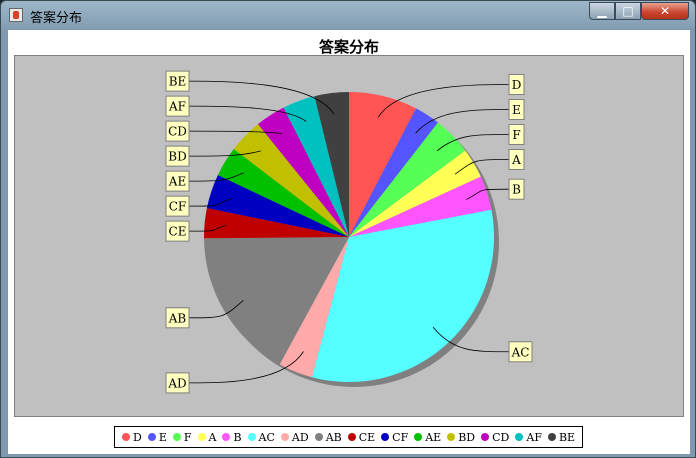  What do you see at coordinates (247, 113) in the screenshot?
I see `leader-line-af` at bounding box center [247, 113].